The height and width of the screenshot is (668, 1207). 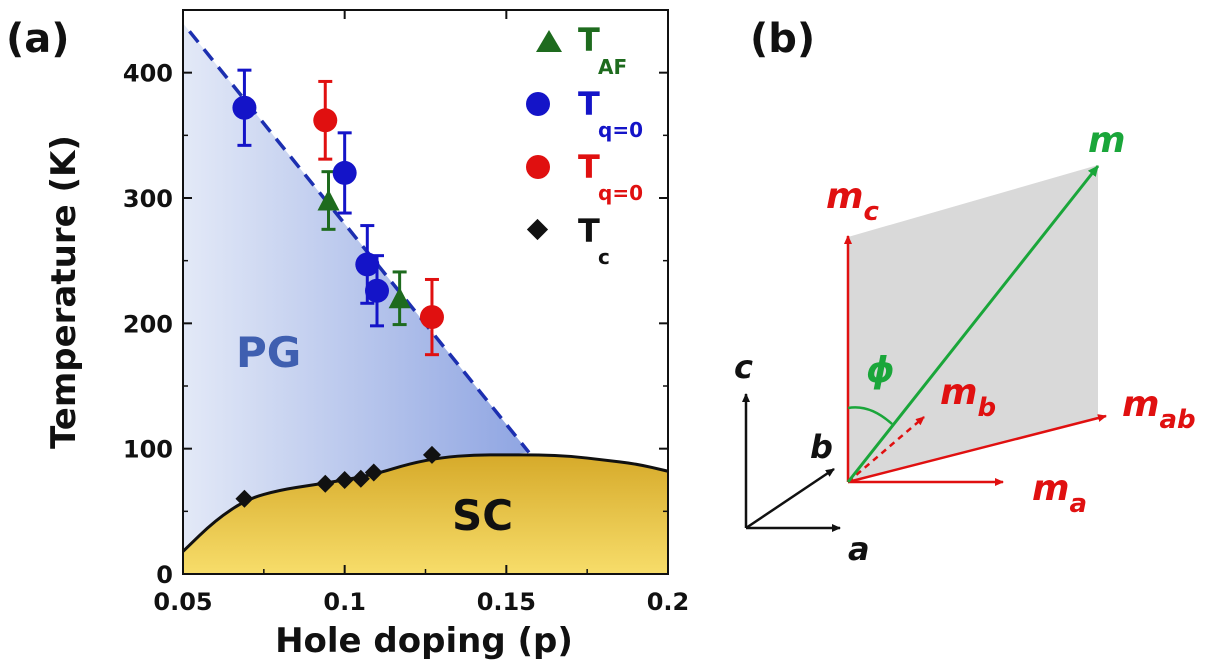 I want to click on x-tick-label: 0.15, so click(x=506, y=602).